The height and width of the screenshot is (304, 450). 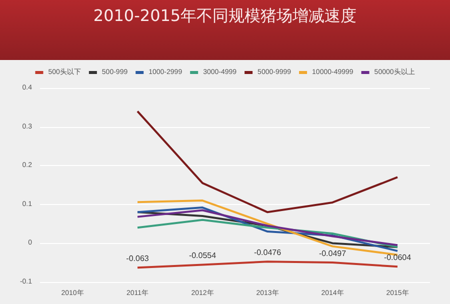 I want to click on data-label: -0.0497, so click(x=332, y=253).